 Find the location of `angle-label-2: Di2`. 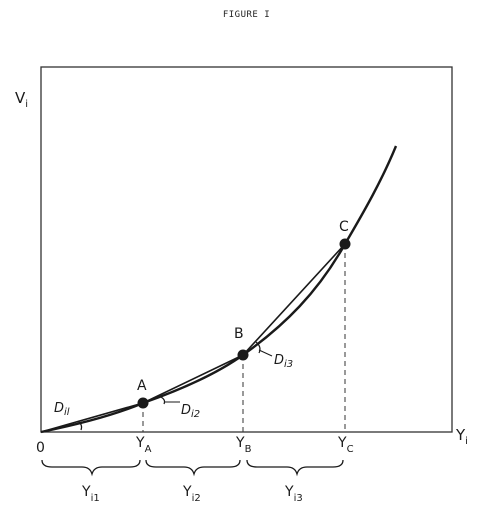

angle-label-2: Di2 is located at coordinates (190, 411).